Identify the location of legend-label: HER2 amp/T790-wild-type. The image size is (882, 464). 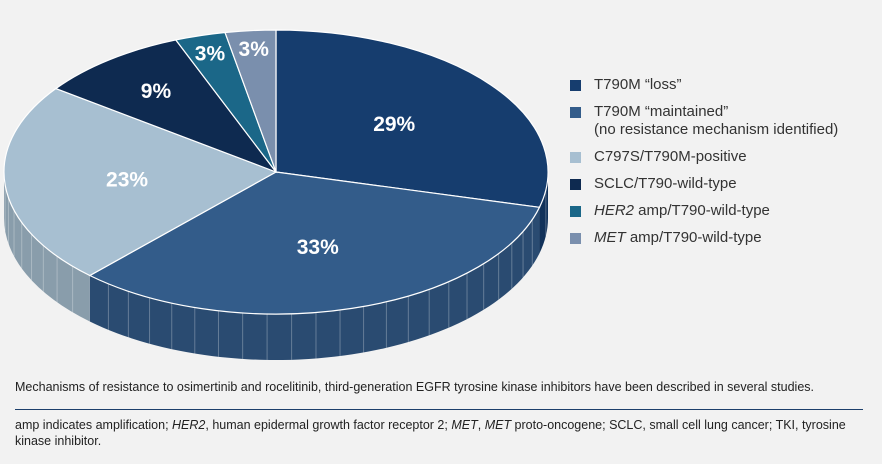
(682, 210).